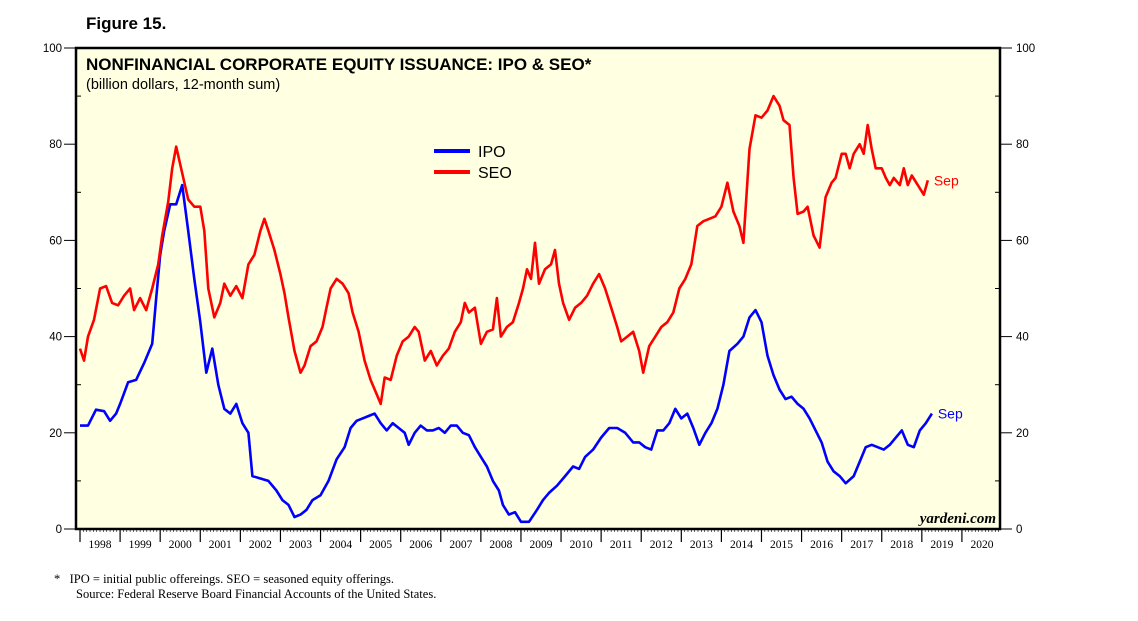 The image size is (1138, 621). Describe the element at coordinates (300, 545) in the screenshot. I see `x-tick-label: 2003` at that location.